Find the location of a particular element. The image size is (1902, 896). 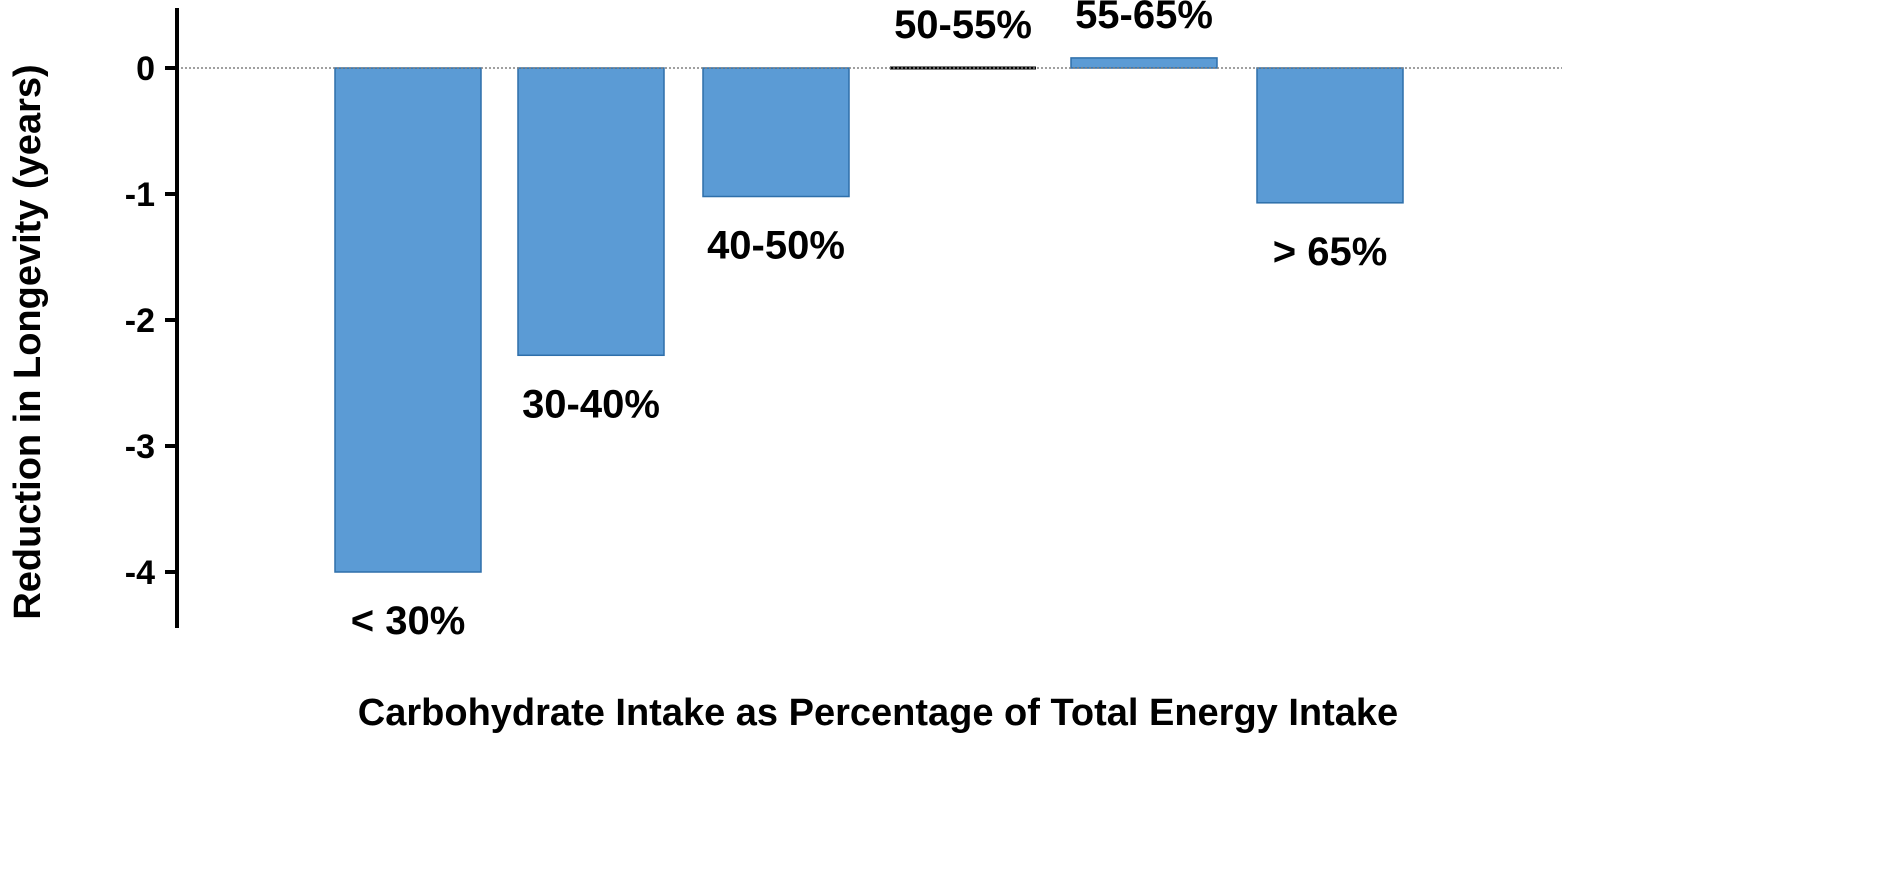

y-tick-label: -4 is located at coordinates (140, 573).